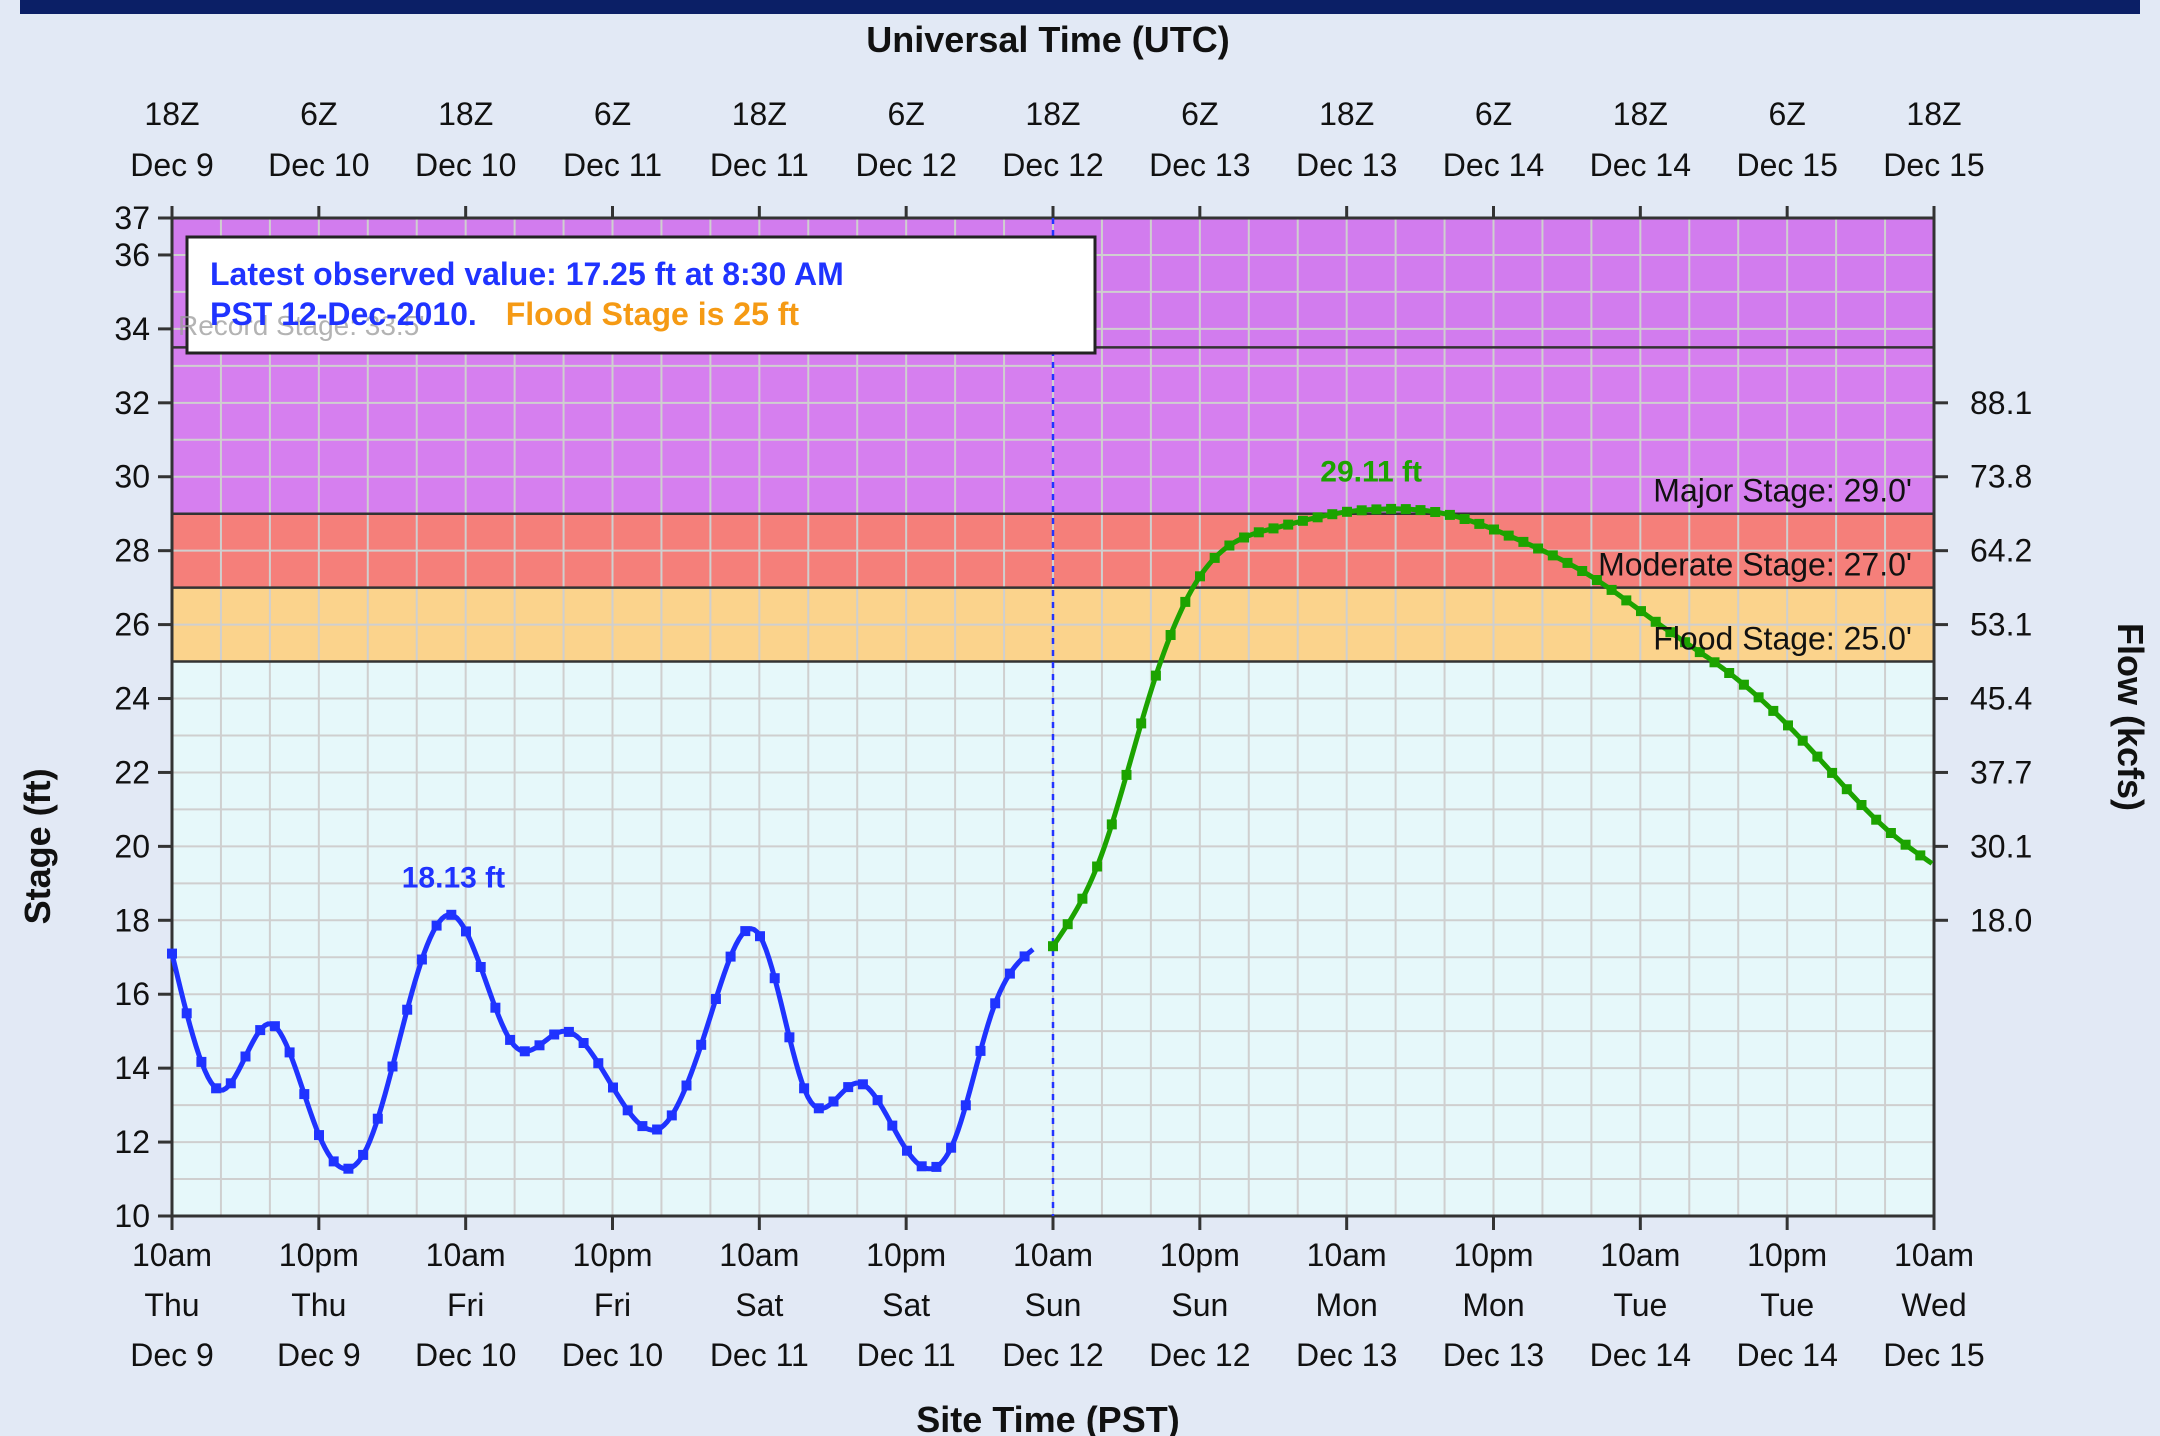 The height and width of the screenshot is (1436, 2160). Describe the element at coordinates (2001, 477) in the screenshot. I see `flow-tick-label: 73.8` at that location.